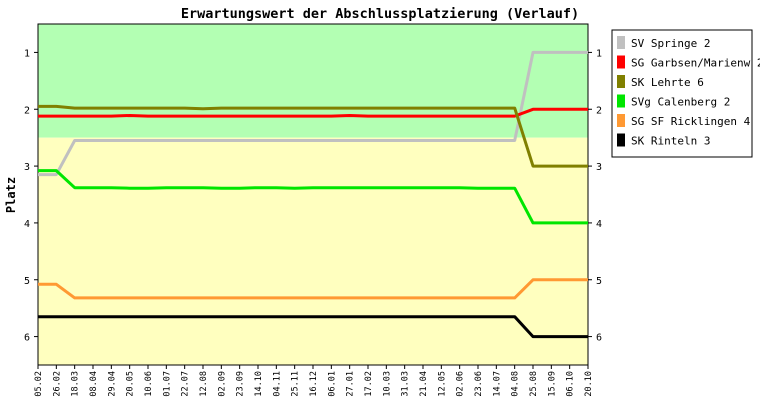 The height and width of the screenshot is (400, 760). I want to click on x-tick-label: 15.09, so click(552, 384).